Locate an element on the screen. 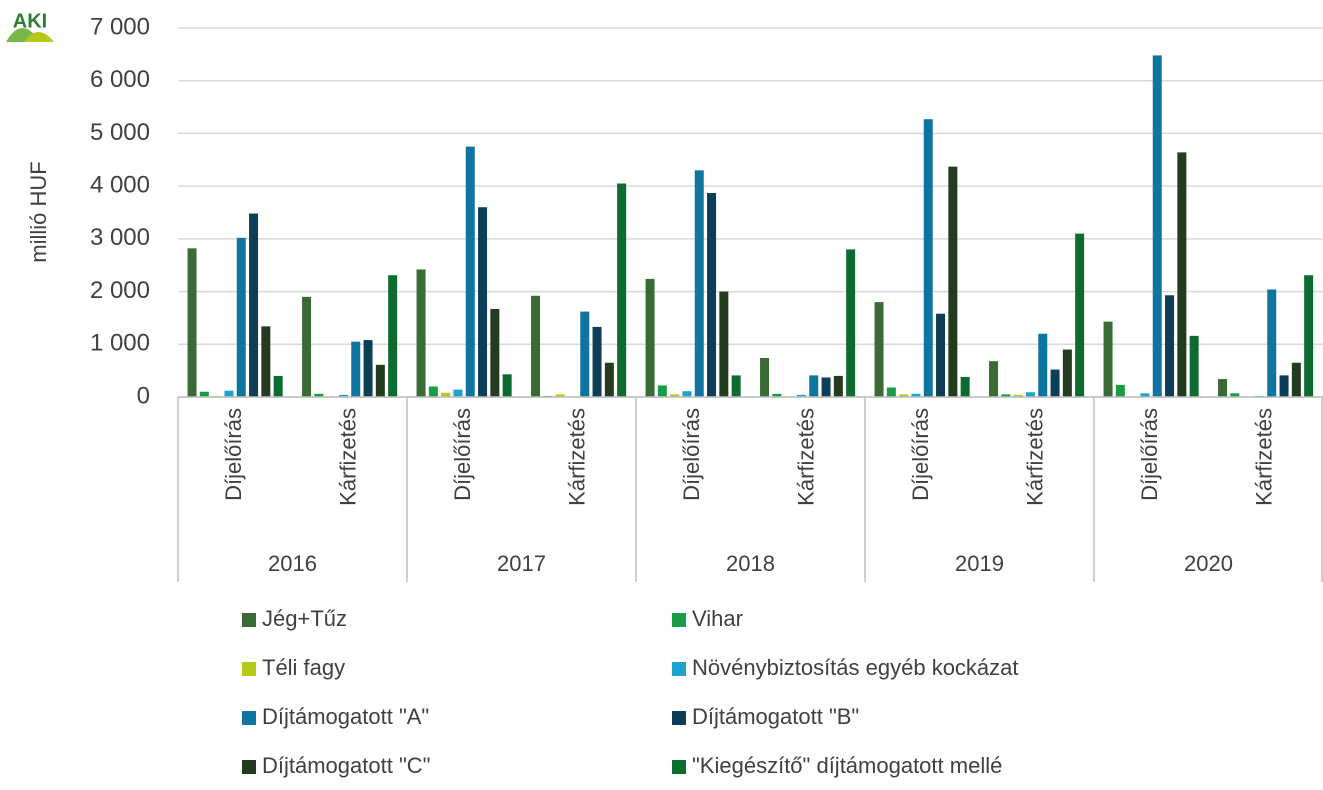 The height and width of the screenshot is (790, 1323). legend-label: Téli fagy is located at coordinates (303, 667).